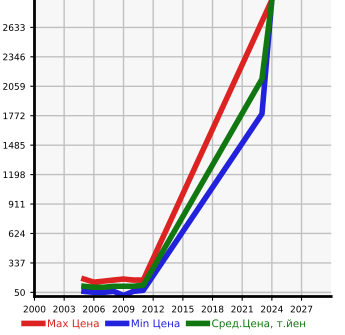  Describe the element at coordinates (14, 116) in the screenshot. I see `y-tick-label: 1772` at that location.